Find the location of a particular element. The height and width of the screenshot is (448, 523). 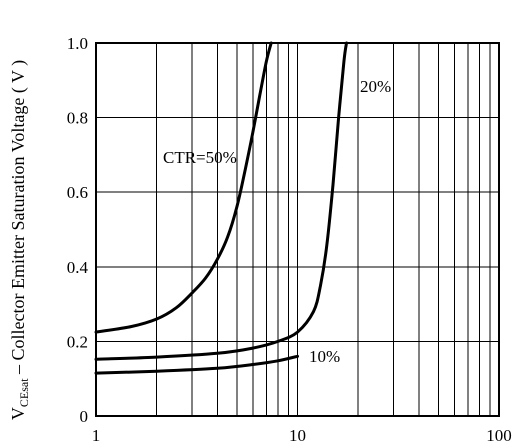

series-label: 20% is located at coordinates (375, 86).